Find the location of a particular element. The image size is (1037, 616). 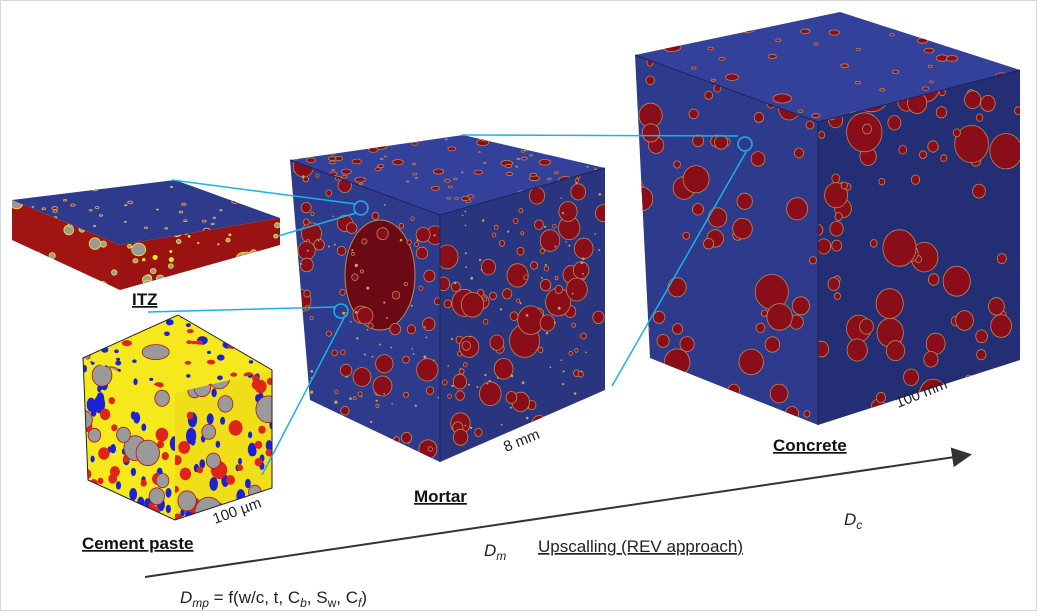

cement-paste-top-face is located at coordinates (177, 354).